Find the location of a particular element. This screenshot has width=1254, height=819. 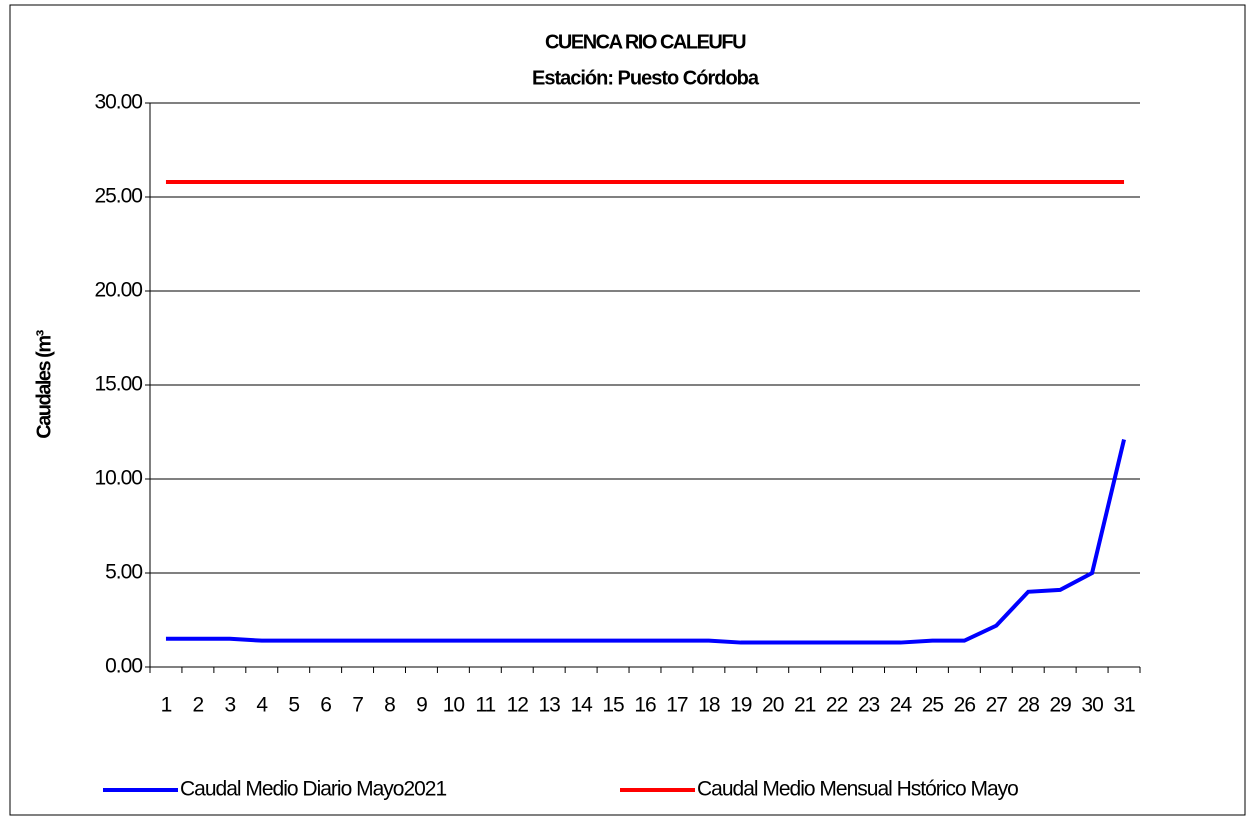

x-tick-label: 15 is located at coordinates (613, 705).